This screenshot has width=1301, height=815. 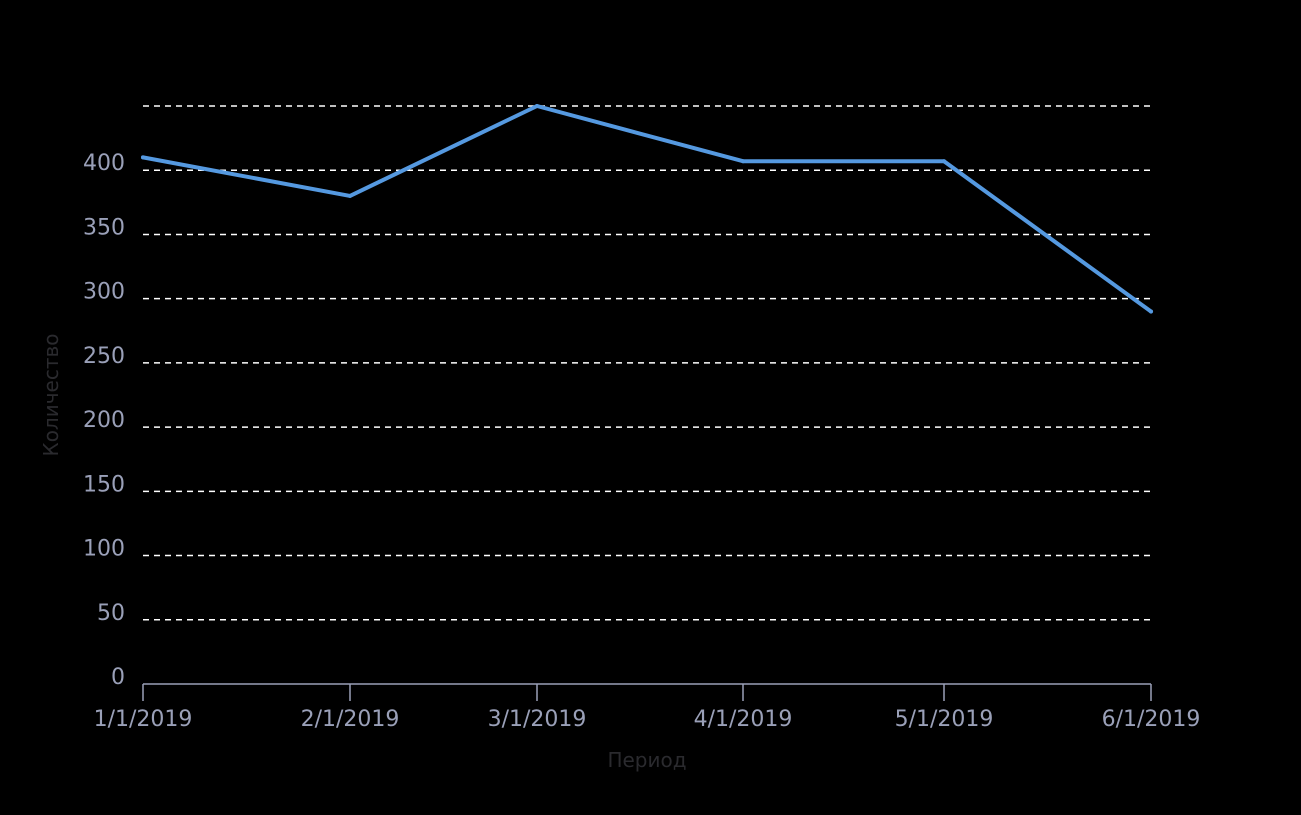 What do you see at coordinates (944, 719) in the screenshot?
I see `x-tick-label: 5/1/2019` at bounding box center [944, 719].